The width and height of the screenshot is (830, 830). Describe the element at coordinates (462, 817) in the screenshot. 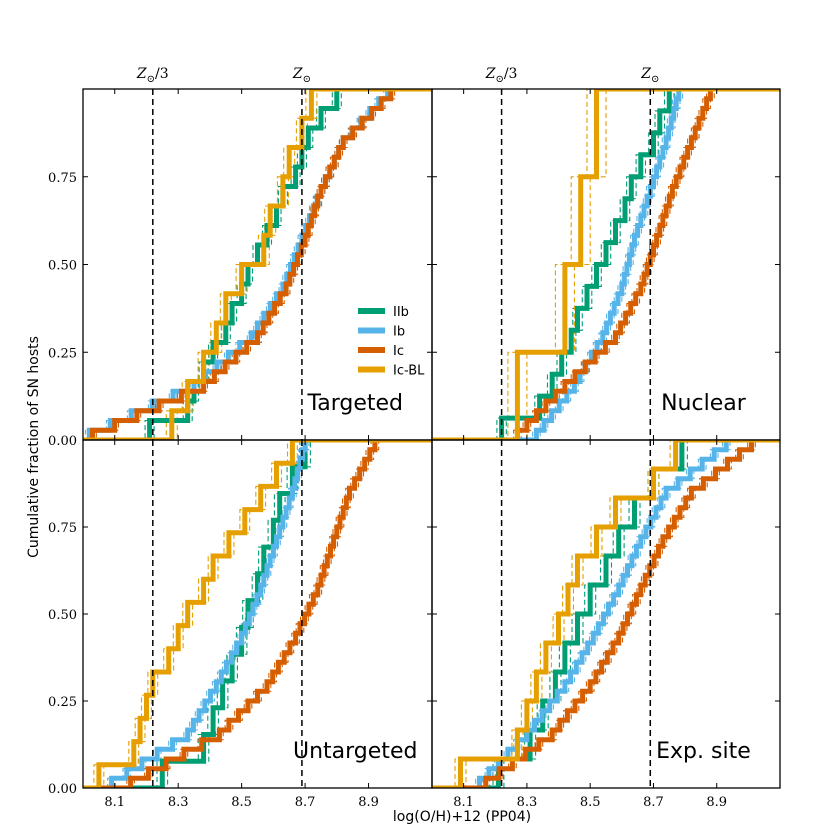

I see `x-axis-label: log(O/H)+12 (PP04)` at that location.